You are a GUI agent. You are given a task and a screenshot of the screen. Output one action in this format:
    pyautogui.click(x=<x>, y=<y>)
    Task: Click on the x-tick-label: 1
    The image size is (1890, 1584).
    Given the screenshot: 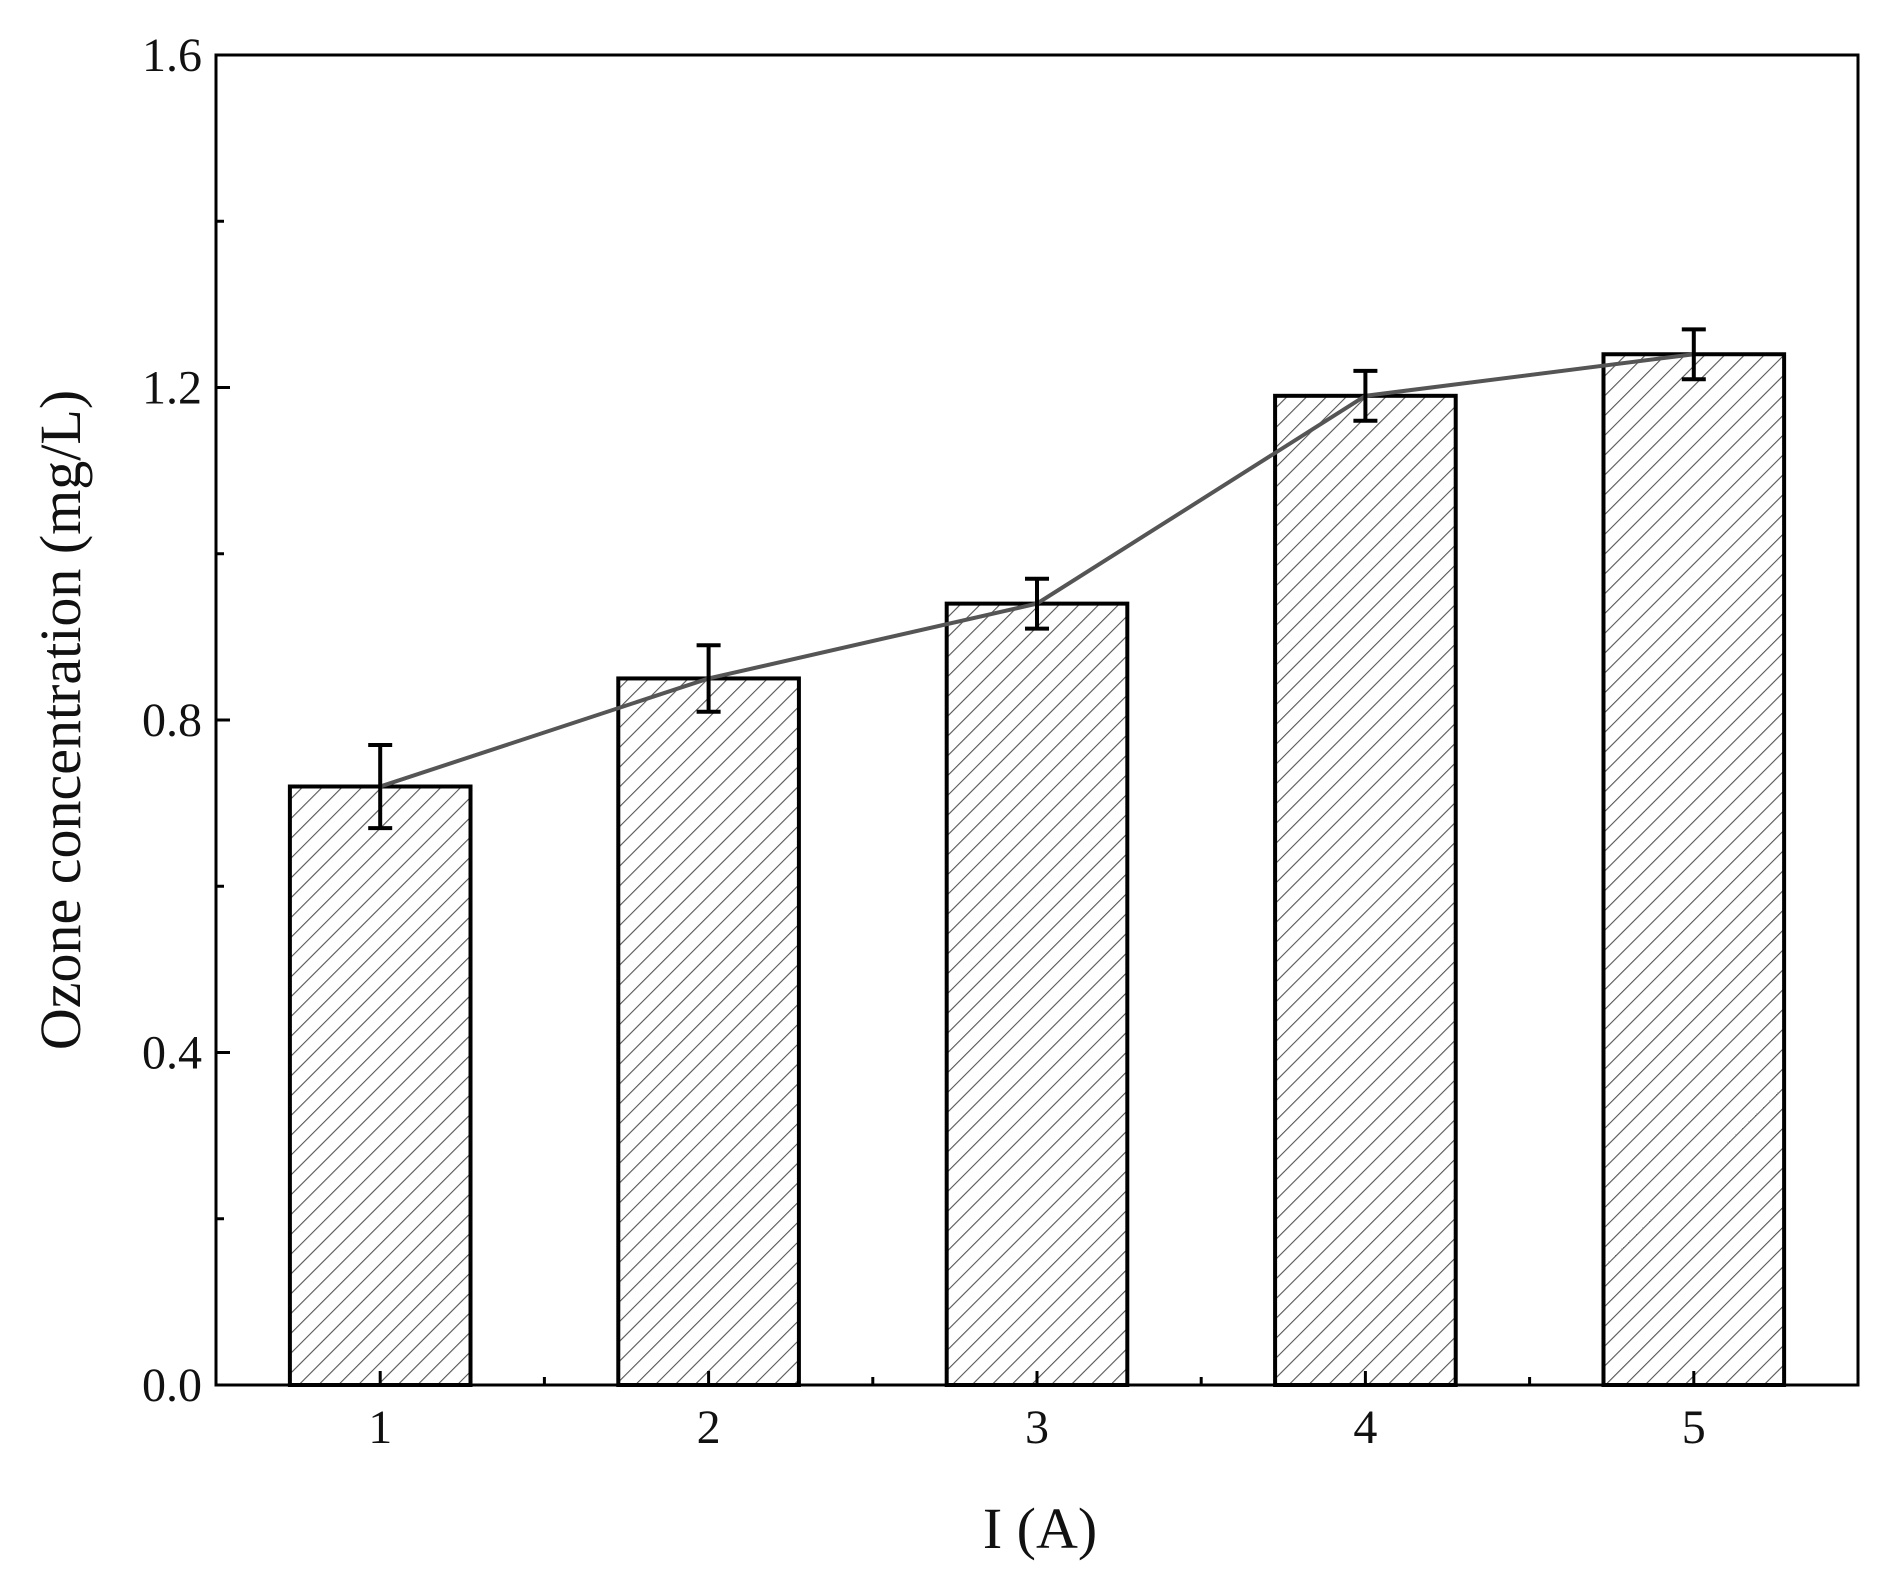 What is the action you would take?
    pyautogui.click(x=380, y=1427)
    